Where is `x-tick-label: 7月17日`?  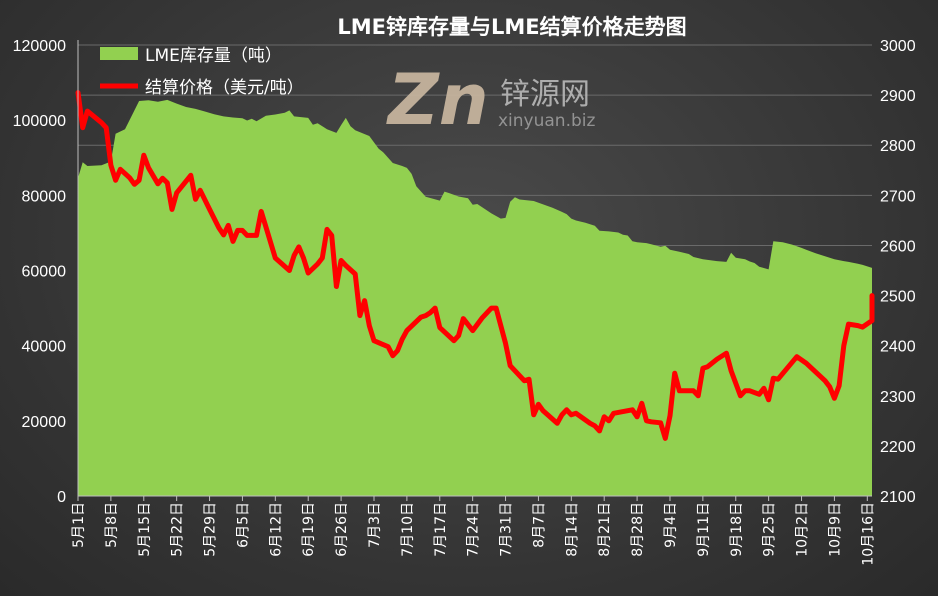 x-tick-label: 7月17日 is located at coordinates (441, 529).